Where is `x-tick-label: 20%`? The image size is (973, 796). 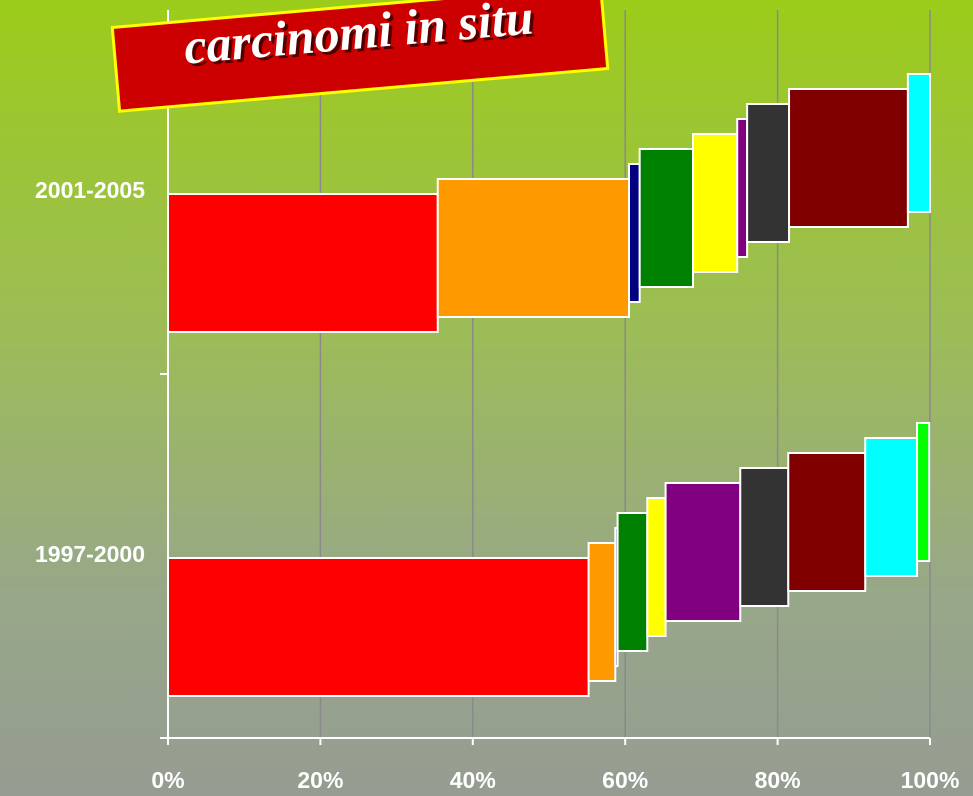
x-tick-label: 20% is located at coordinates (320, 780).